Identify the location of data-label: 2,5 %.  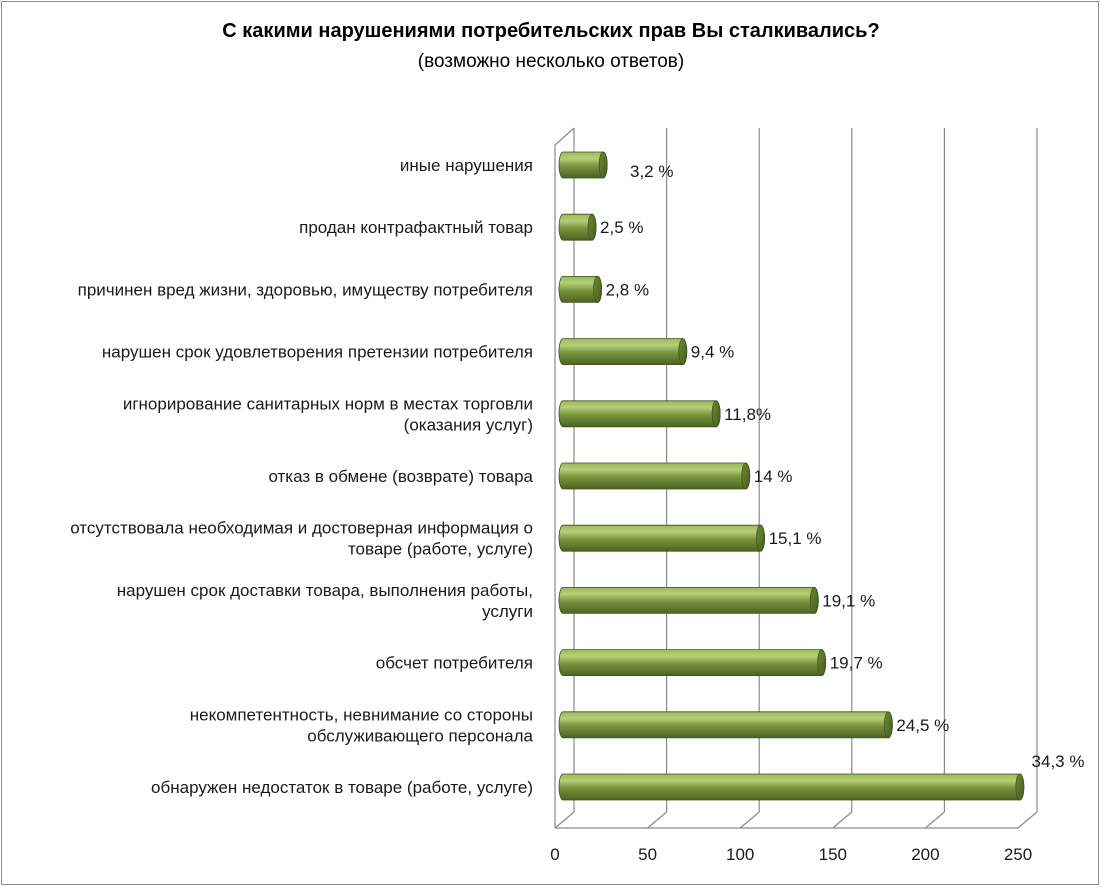
(621, 227).